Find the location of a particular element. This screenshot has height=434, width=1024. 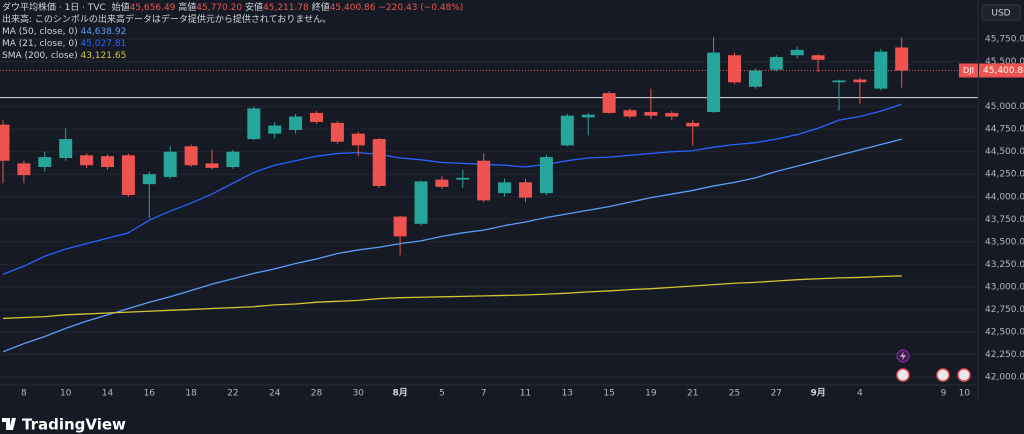

x-tick-label: 8月 is located at coordinates (399, 393).